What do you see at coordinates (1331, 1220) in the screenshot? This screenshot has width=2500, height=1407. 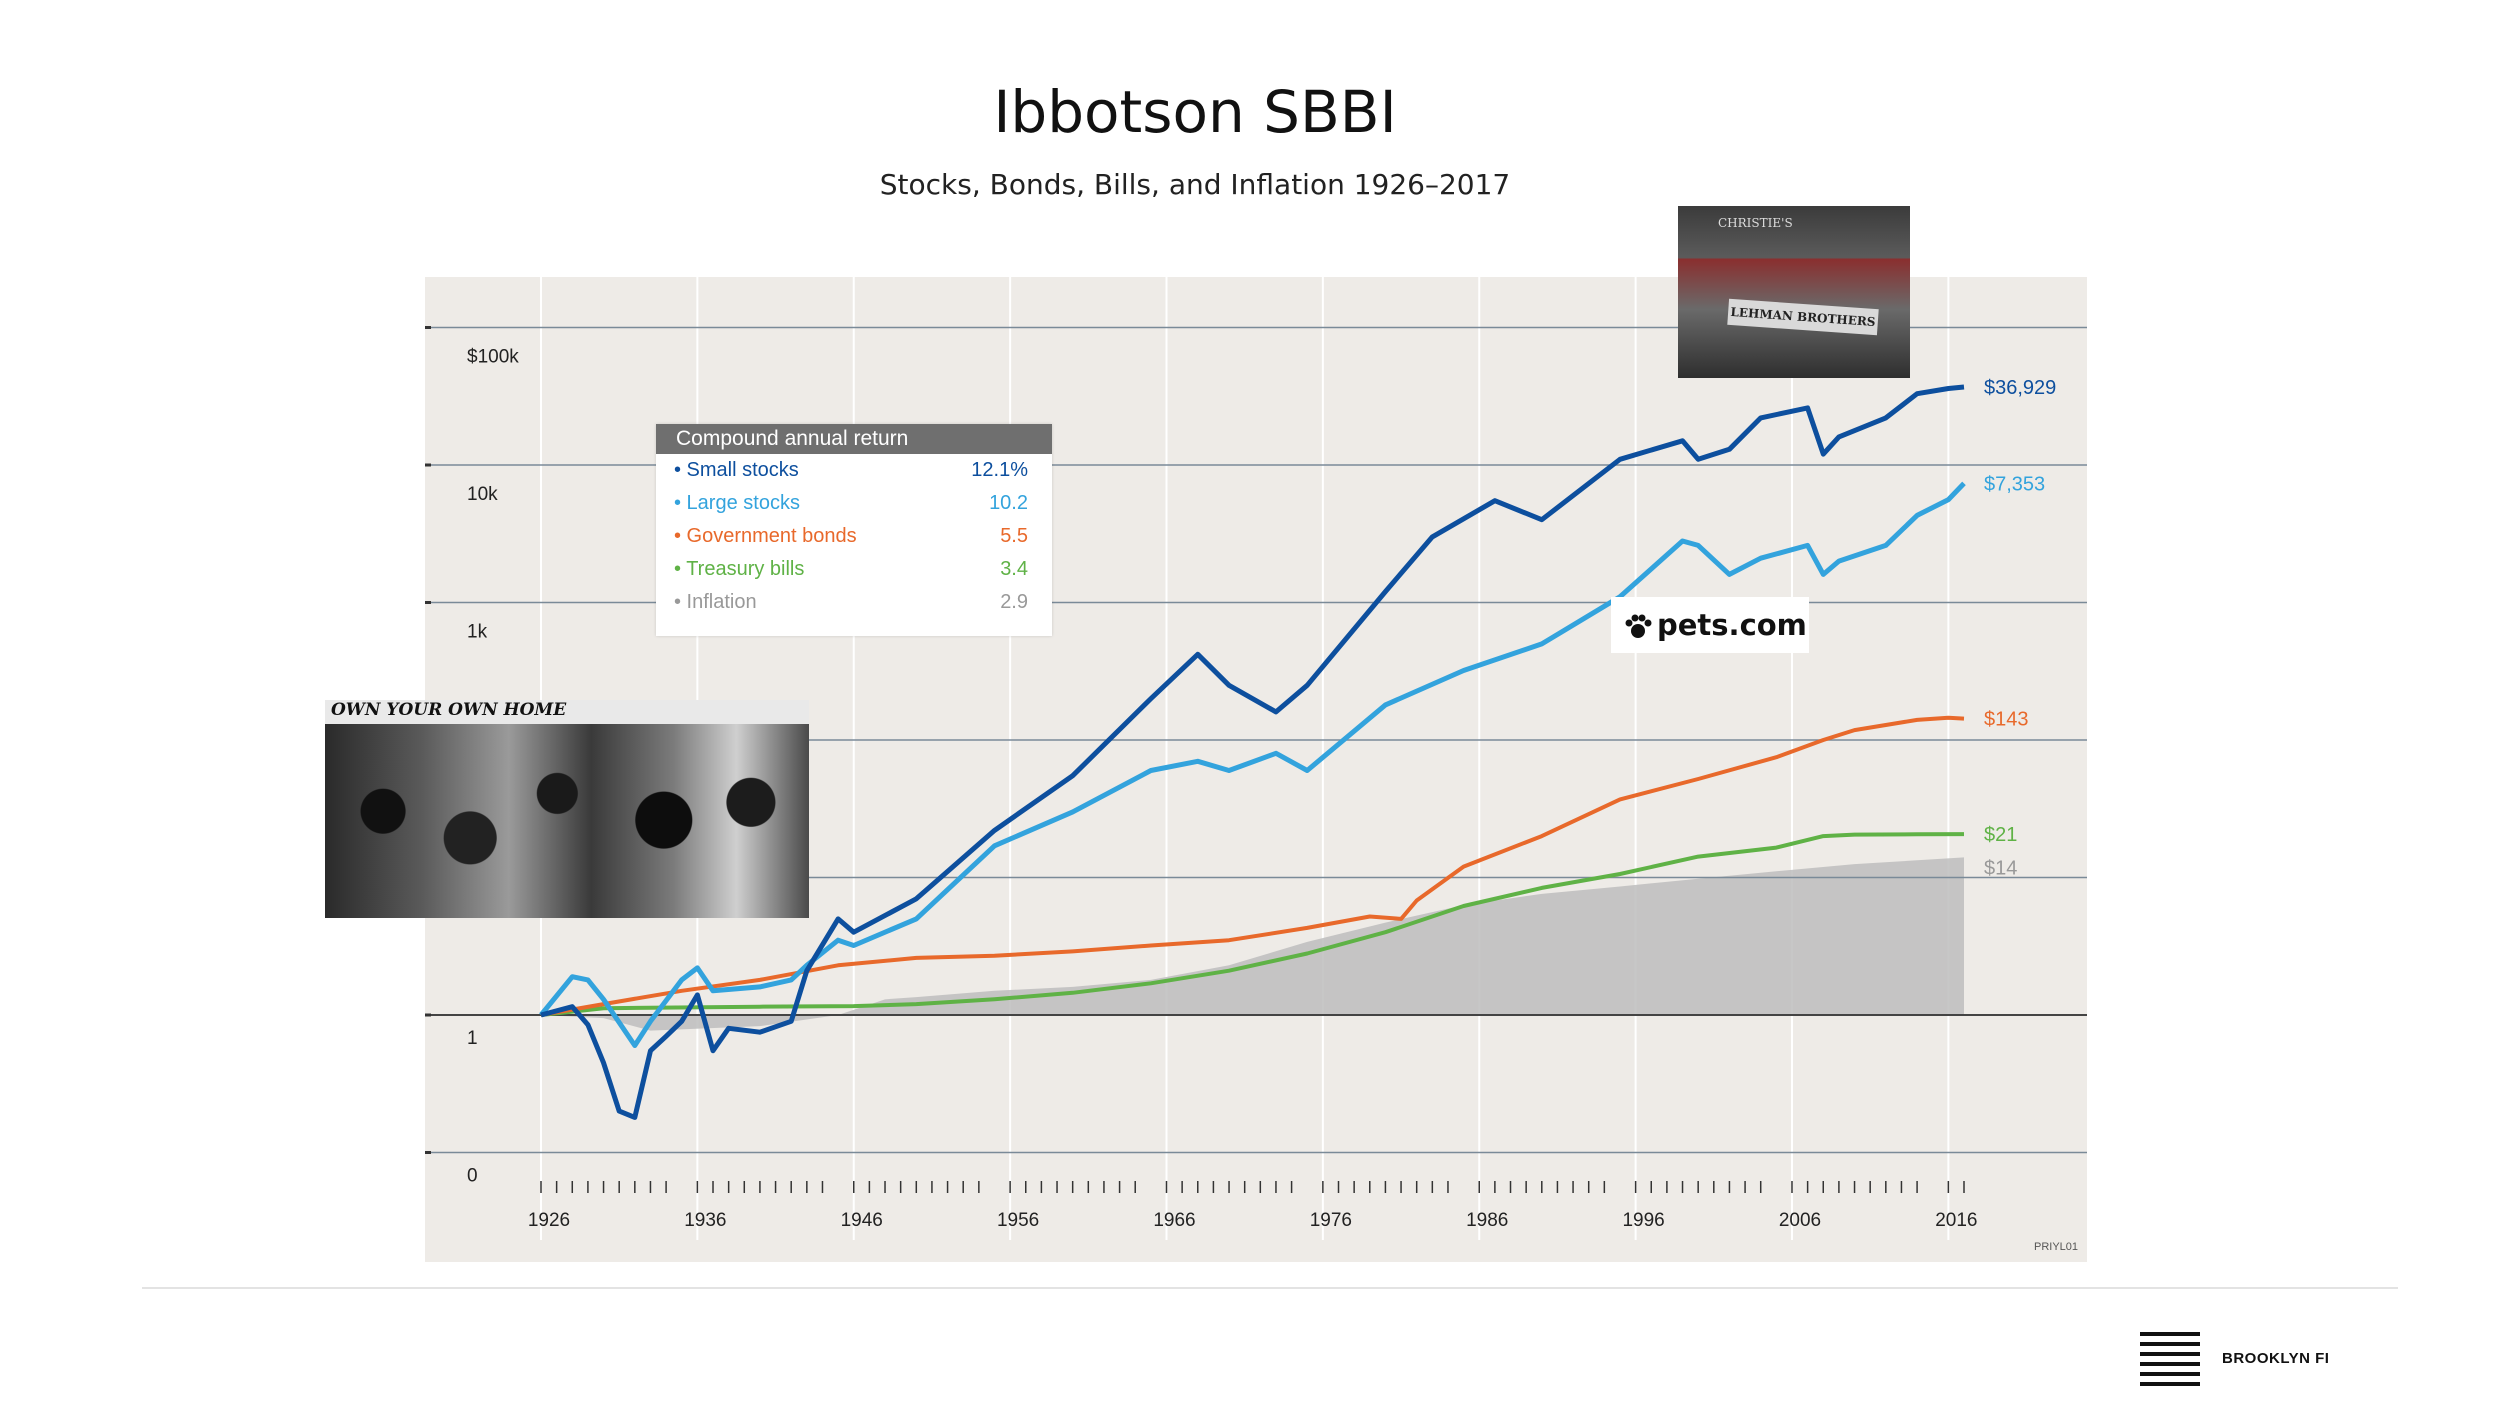 I see `x-tick-label: 1976` at bounding box center [1331, 1220].